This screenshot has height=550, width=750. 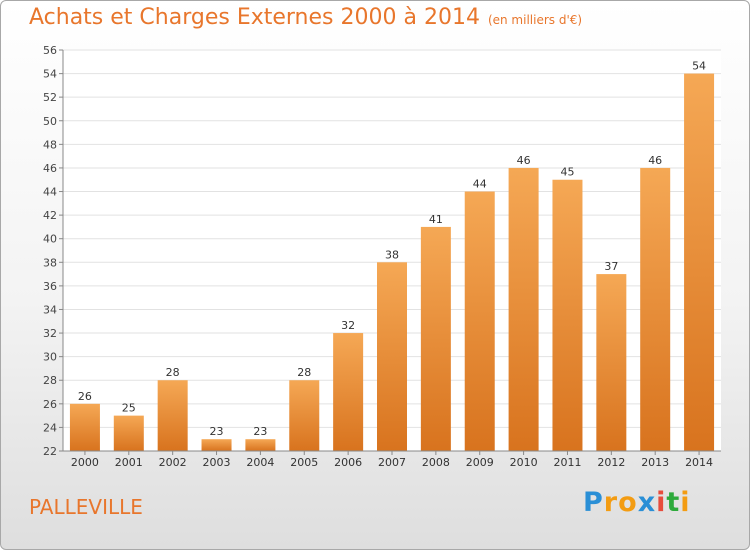 What do you see at coordinates (50, 262) in the screenshot?
I see `y-tick-label: 38` at bounding box center [50, 262].